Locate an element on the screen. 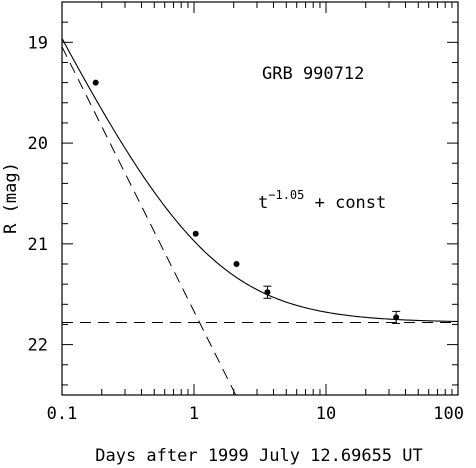 The height and width of the screenshot is (468, 476). grb-name-annotation: GRB 990712 is located at coordinates (313, 74).